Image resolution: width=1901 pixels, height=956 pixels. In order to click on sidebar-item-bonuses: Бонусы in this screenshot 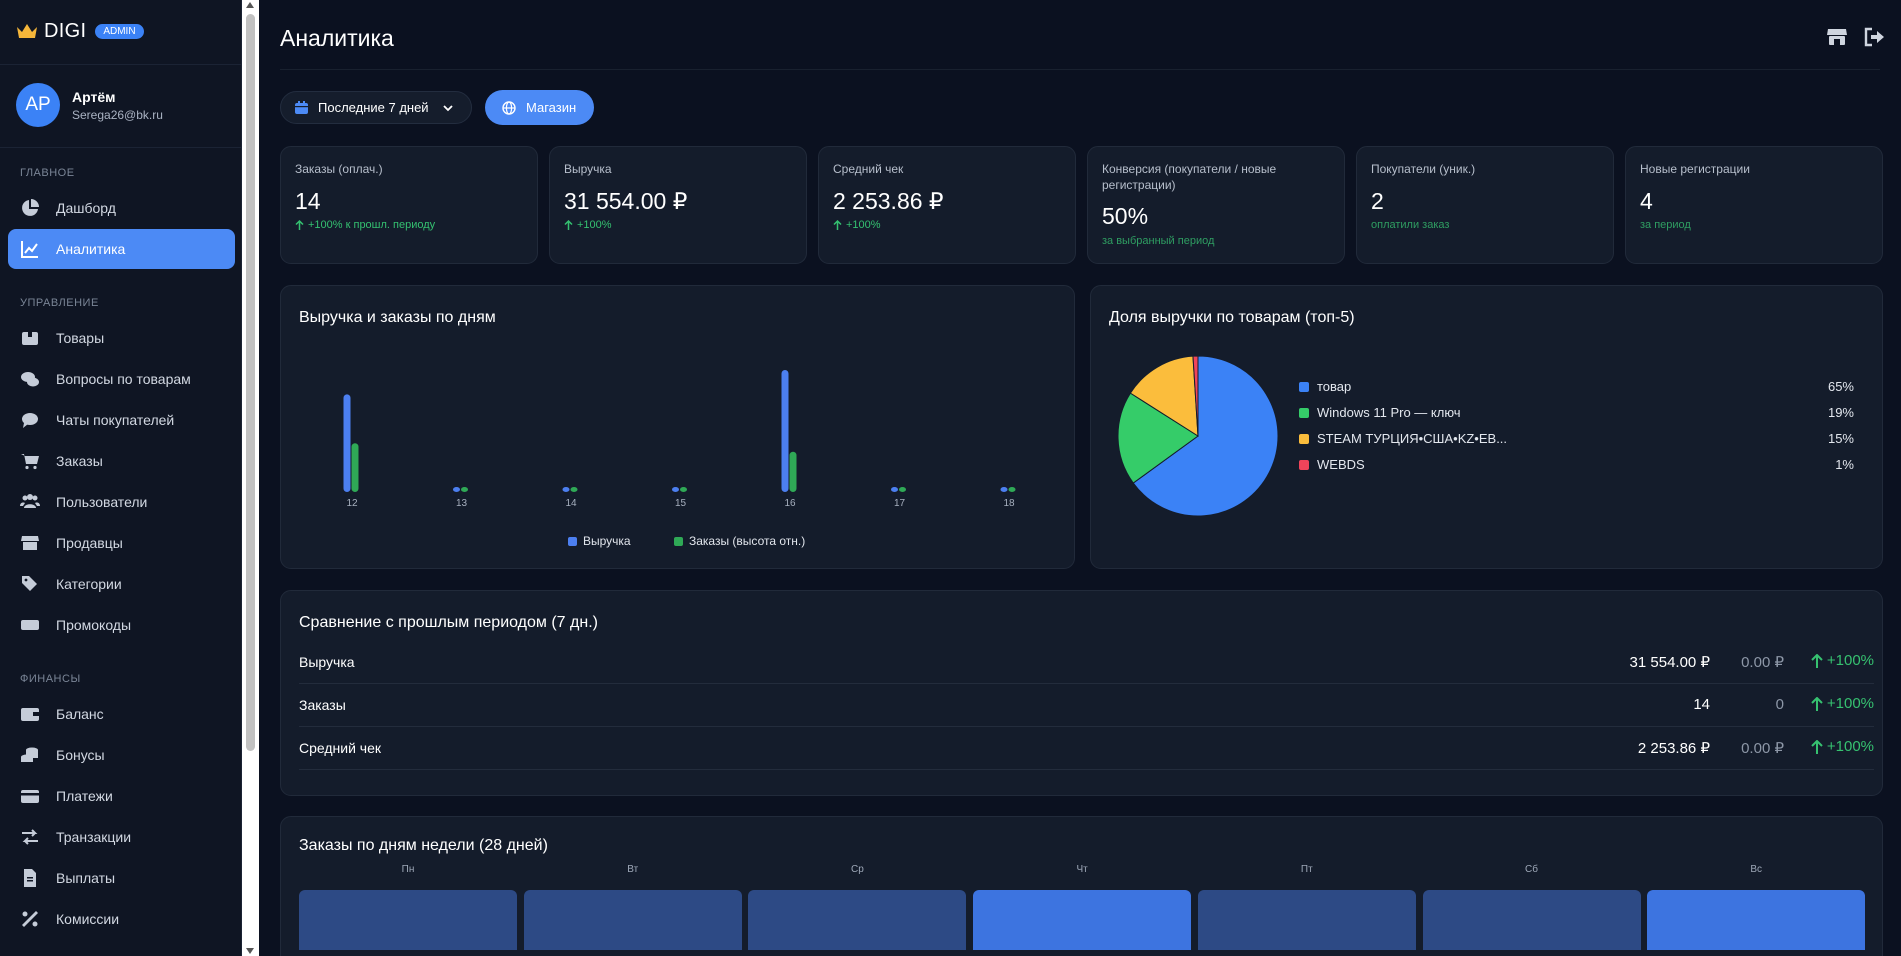, I will do `click(121, 755)`.